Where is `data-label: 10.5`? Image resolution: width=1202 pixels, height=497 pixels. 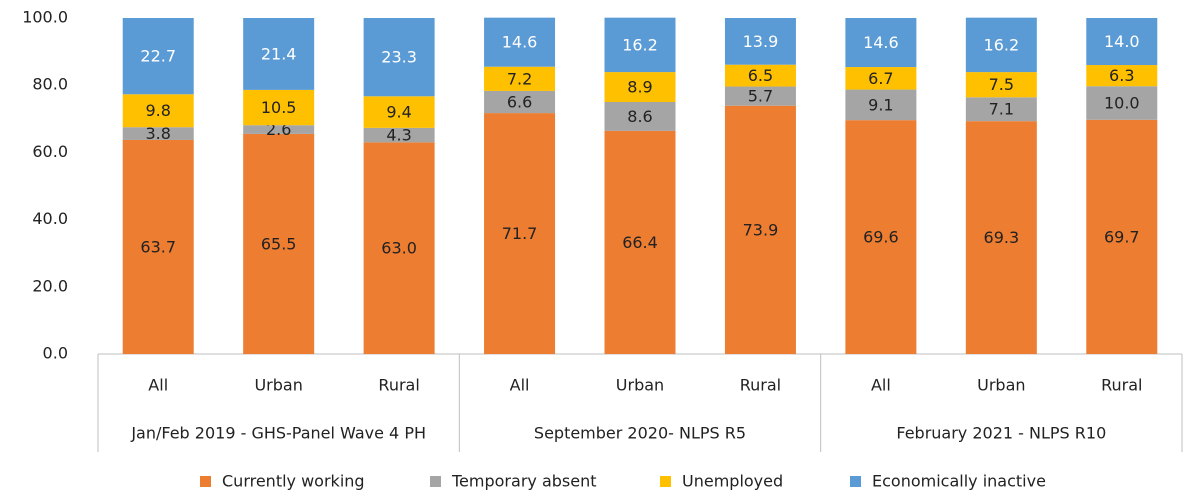 data-label: 10.5 is located at coordinates (279, 107).